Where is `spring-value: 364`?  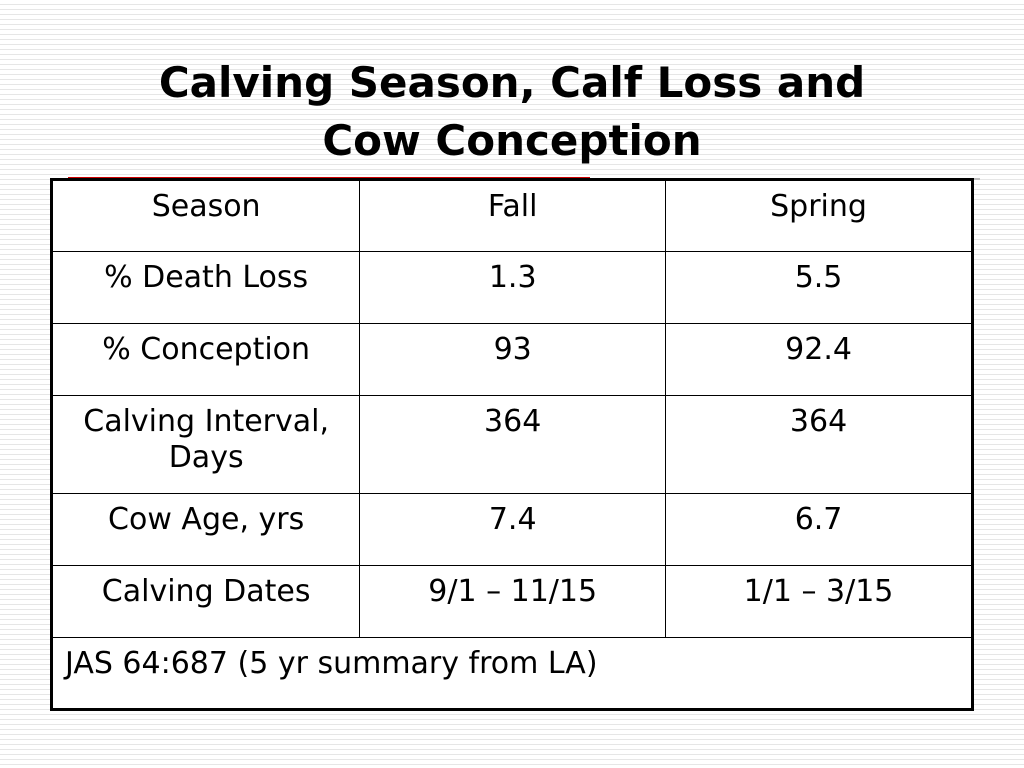 spring-value: 364 is located at coordinates (819, 444).